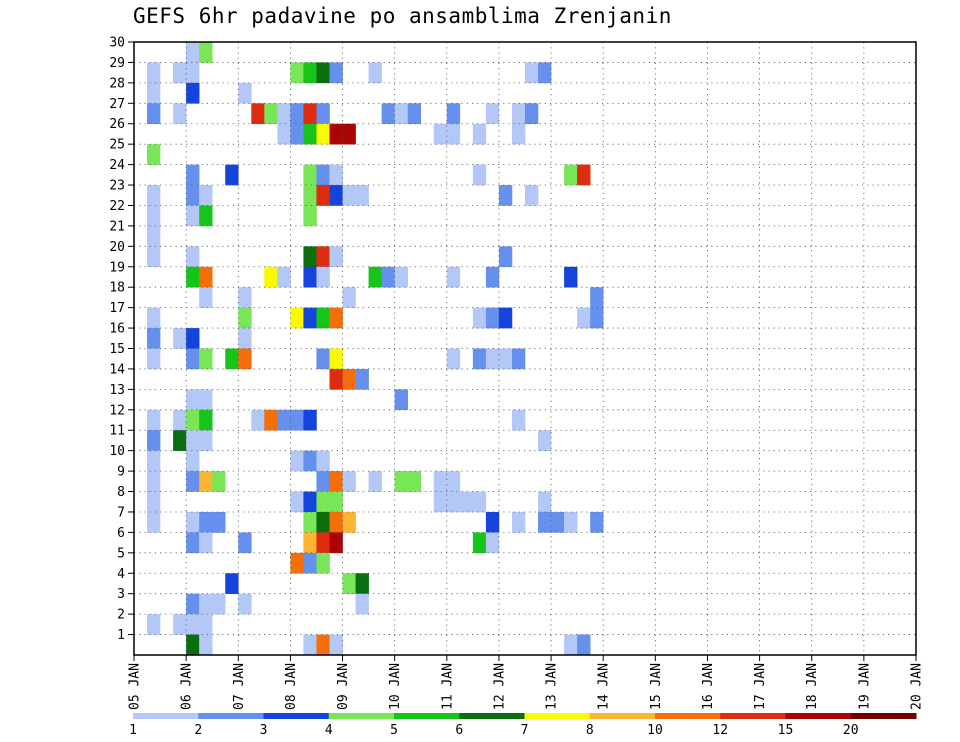 The image size is (960, 742). I want to click on y-tick-label: 1, so click(121, 635).